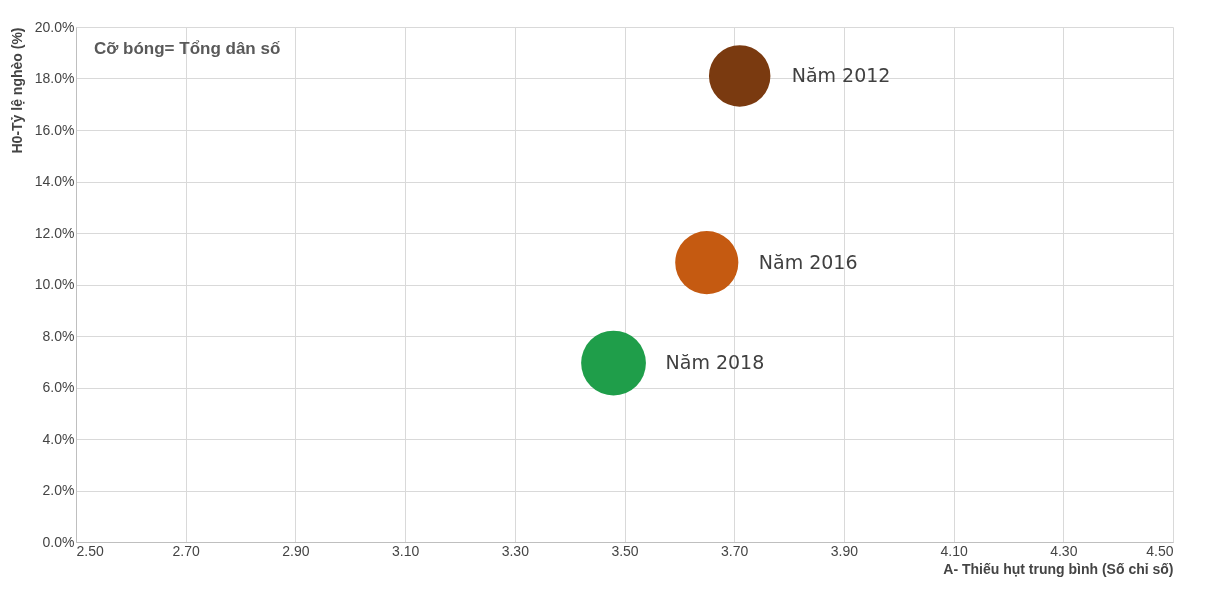 The image size is (1230, 599). I want to click on y-tick-label: 18.0%, so click(54, 78).